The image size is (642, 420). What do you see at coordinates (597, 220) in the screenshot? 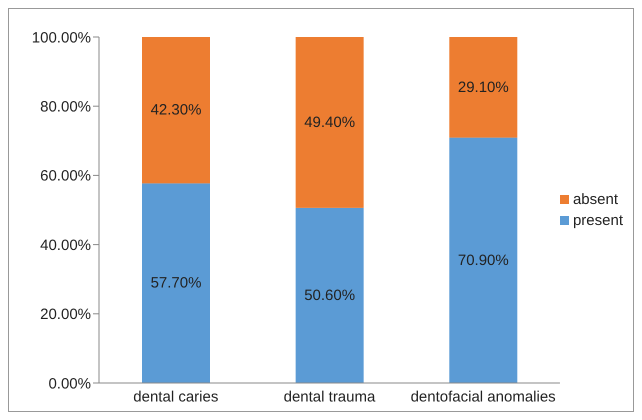
I see `legend-label: present` at bounding box center [597, 220].